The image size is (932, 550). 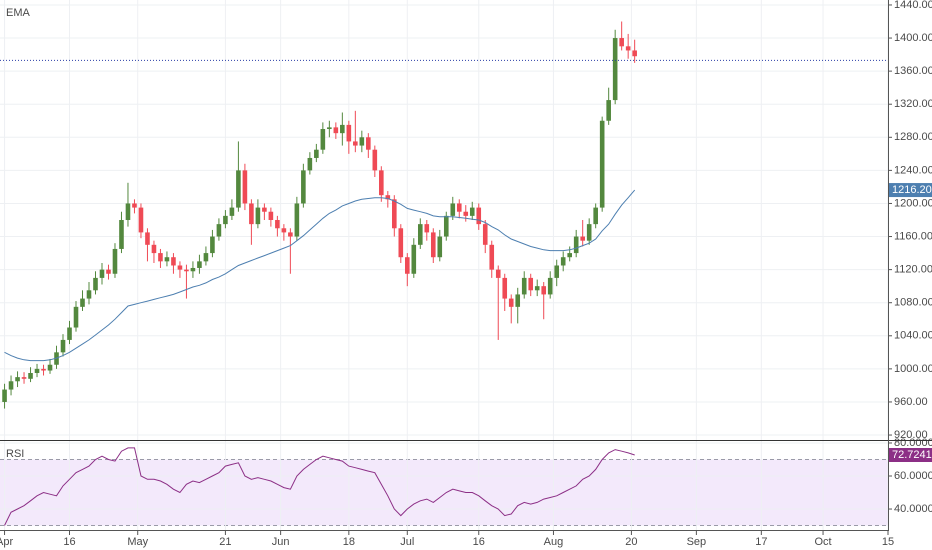 What do you see at coordinates (15, 454) in the screenshot?
I see `panel-title: RSI` at bounding box center [15, 454].